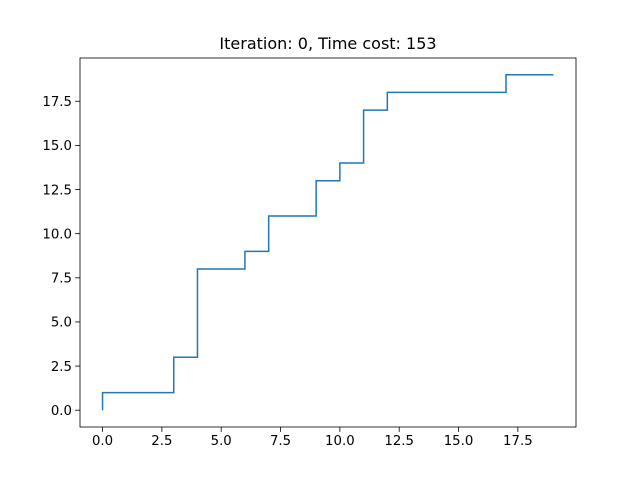 The width and height of the screenshot is (640, 480). I want to click on x-tick-label: 12.5, so click(399, 441).